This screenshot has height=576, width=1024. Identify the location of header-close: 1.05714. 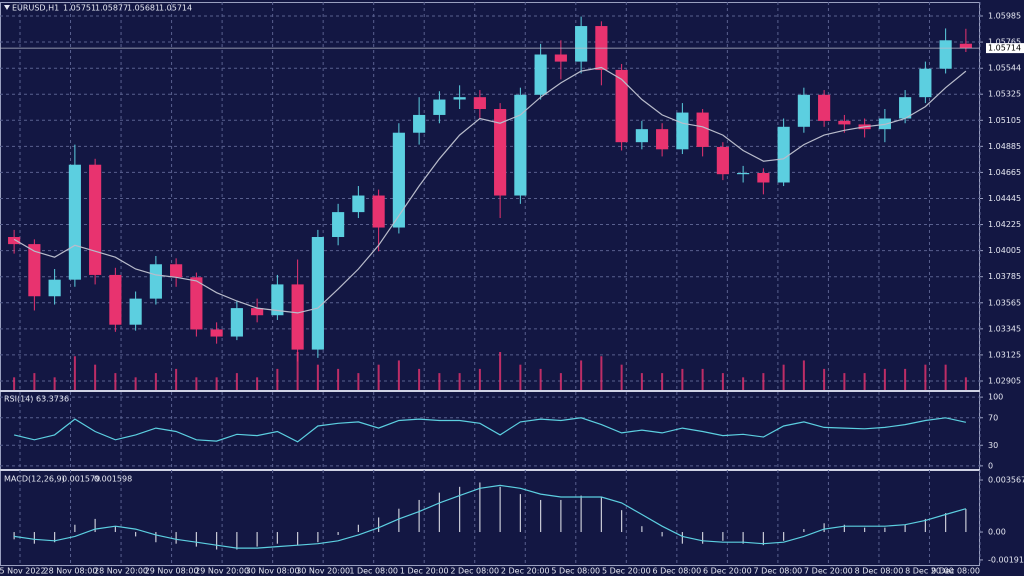
(175, 8).